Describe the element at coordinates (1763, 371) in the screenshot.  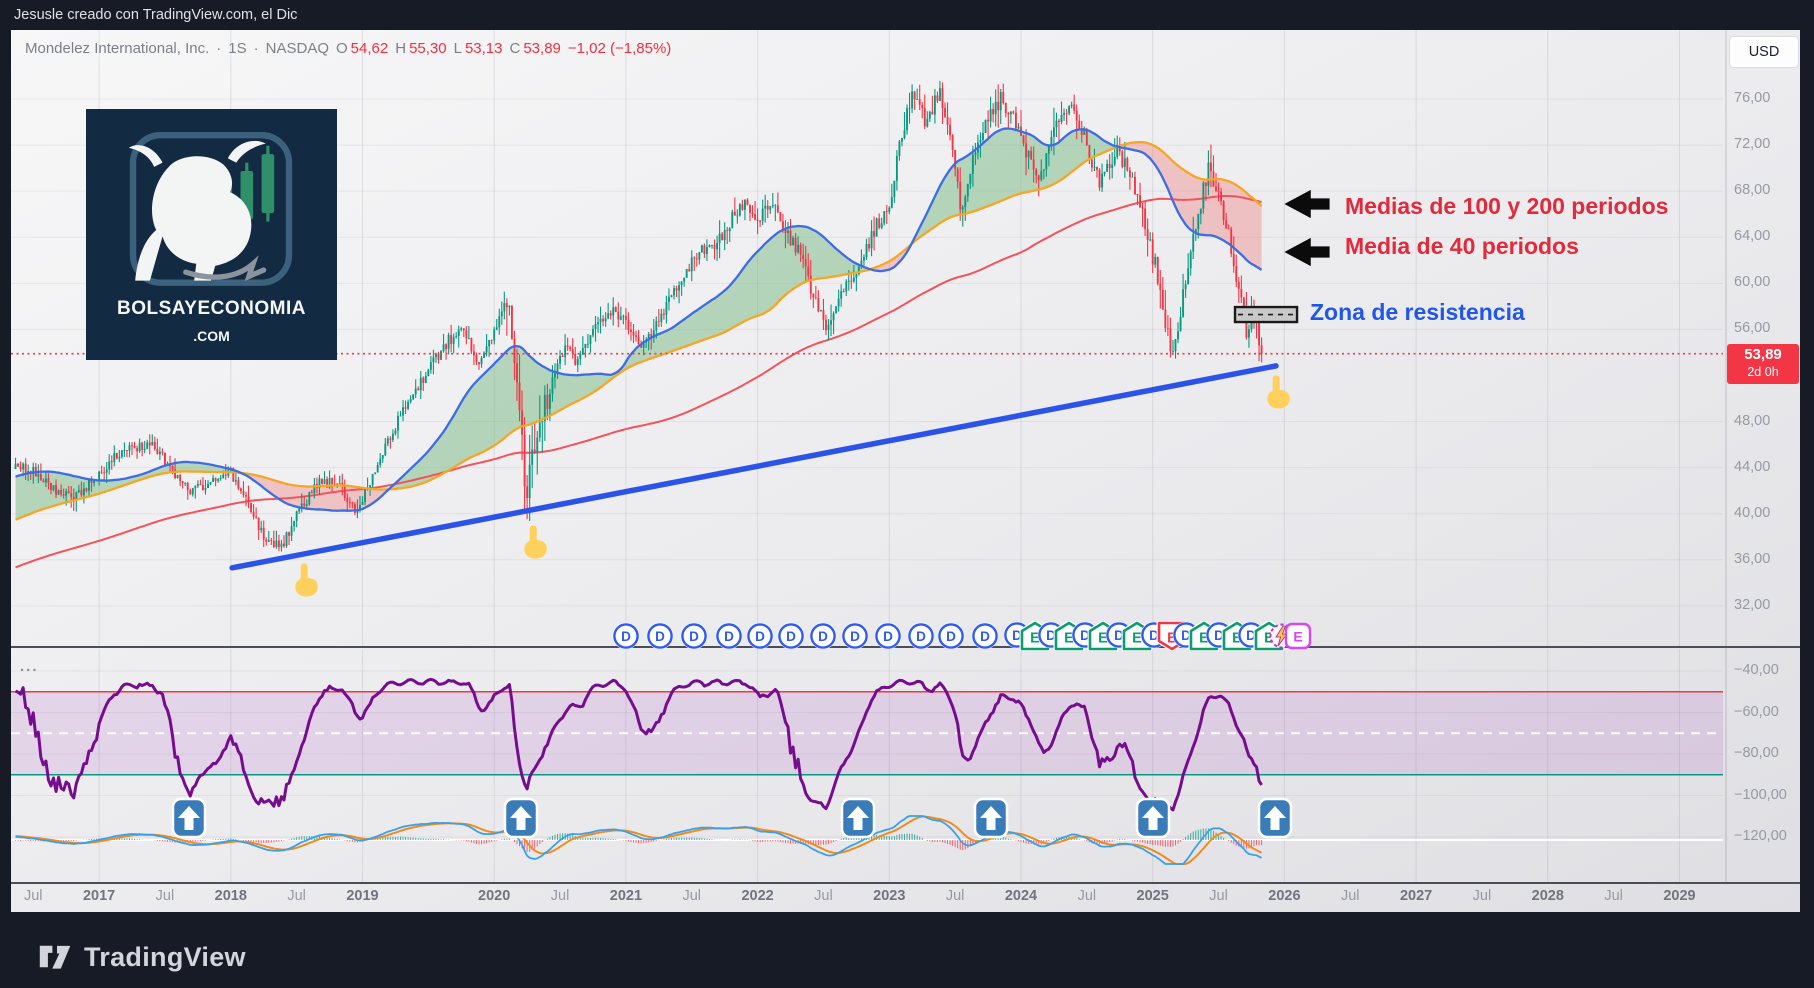
I see `bar-countdown: 2d 0h` at that location.